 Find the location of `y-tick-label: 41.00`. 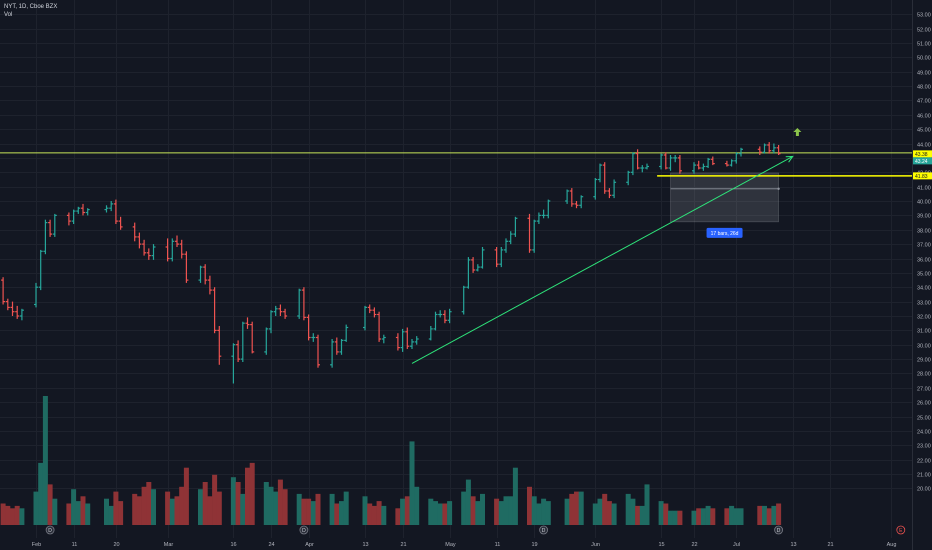

y-tick-label: 41.00 is located at coordinates (924, 189).